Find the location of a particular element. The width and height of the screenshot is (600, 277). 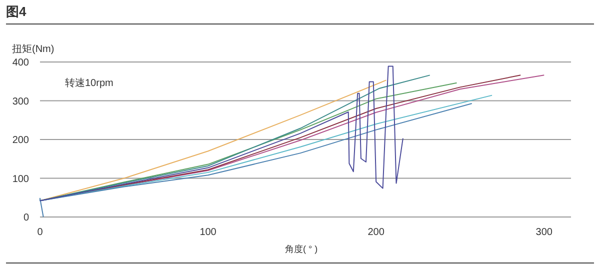

x-tick-label: 0 is located at coordinates (40, 232).